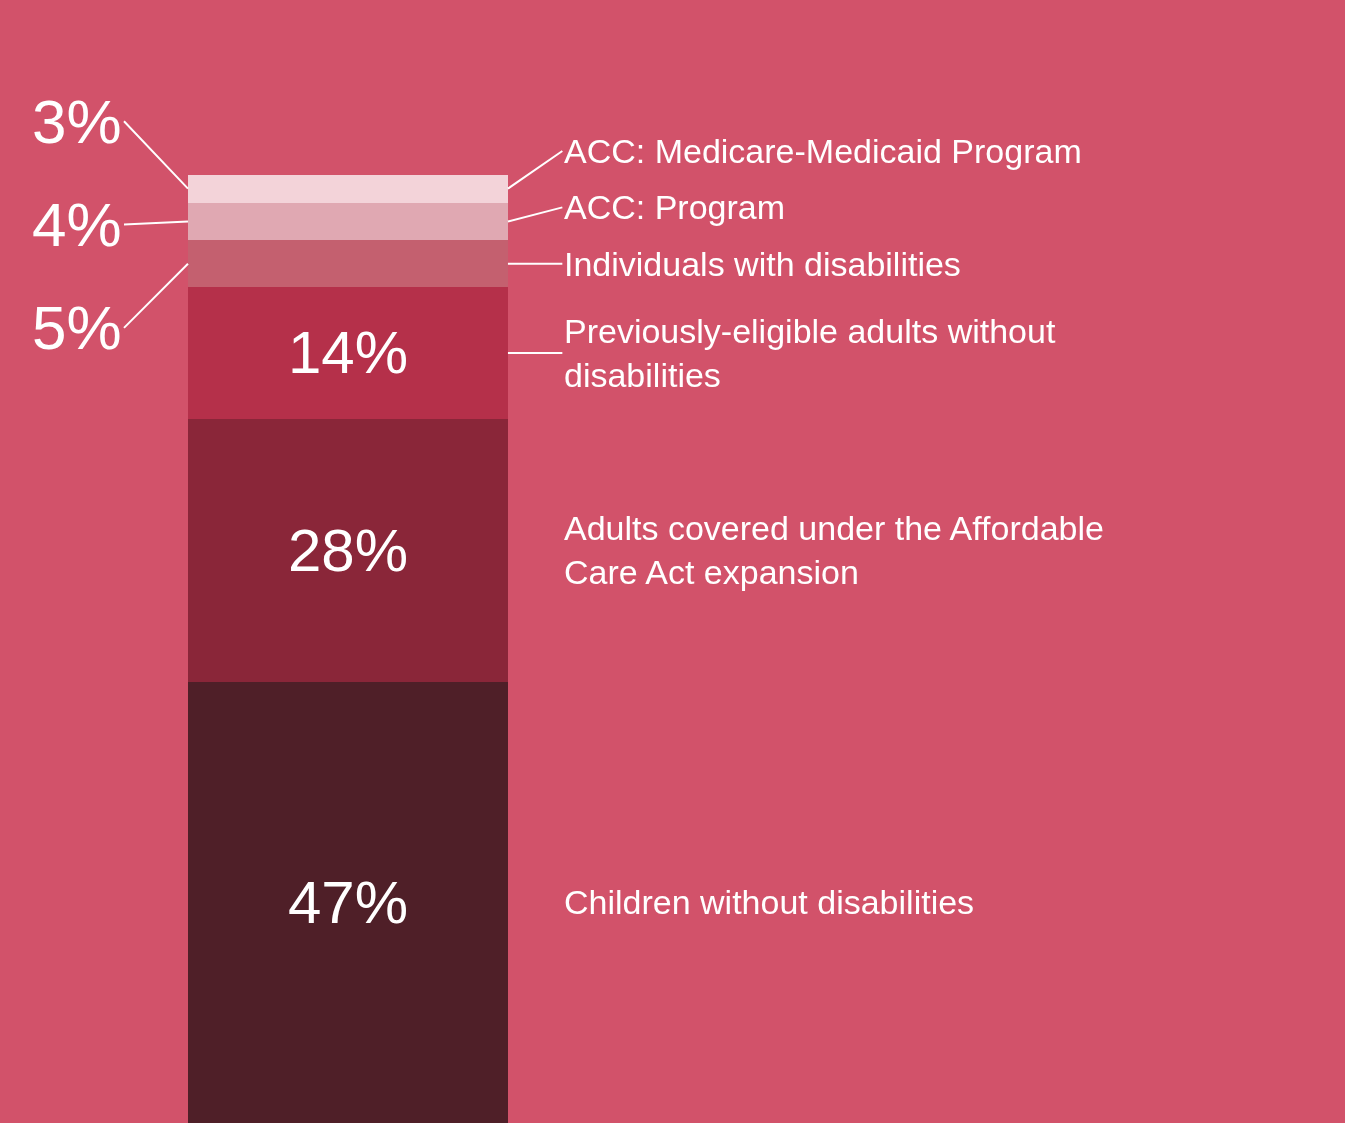 The width and height of the screenshot is (1345, 1123). What do you see at coordinates (810, 353) in the screenshot?
I see `series-label: Previously-eligible adults without disabilities` at bounding box center [810, 353].